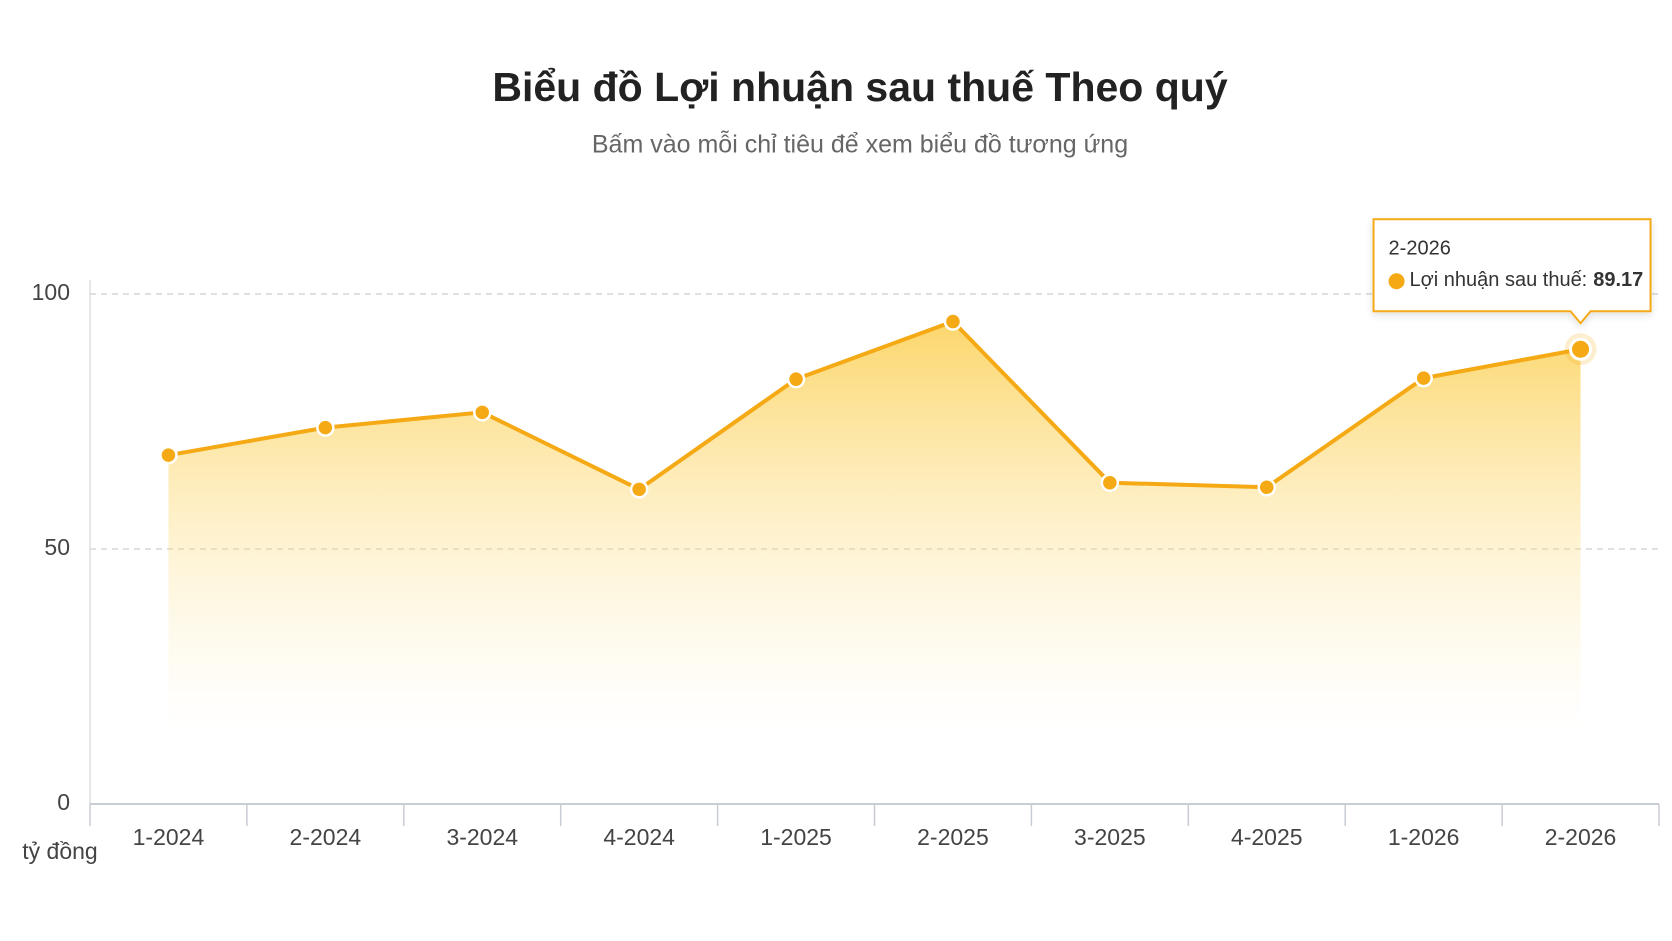  What do you see at coordinates (326, 837) in the screenshot?
I see `x-tick-label: 2-2024` at bounding box center [326, 837].